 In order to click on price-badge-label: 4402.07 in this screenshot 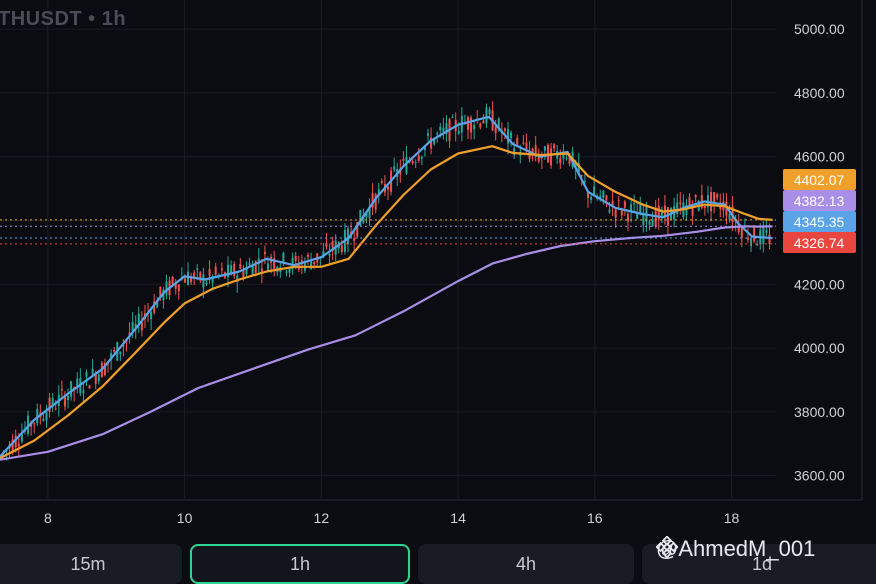, I will do `click(819, 180)`.